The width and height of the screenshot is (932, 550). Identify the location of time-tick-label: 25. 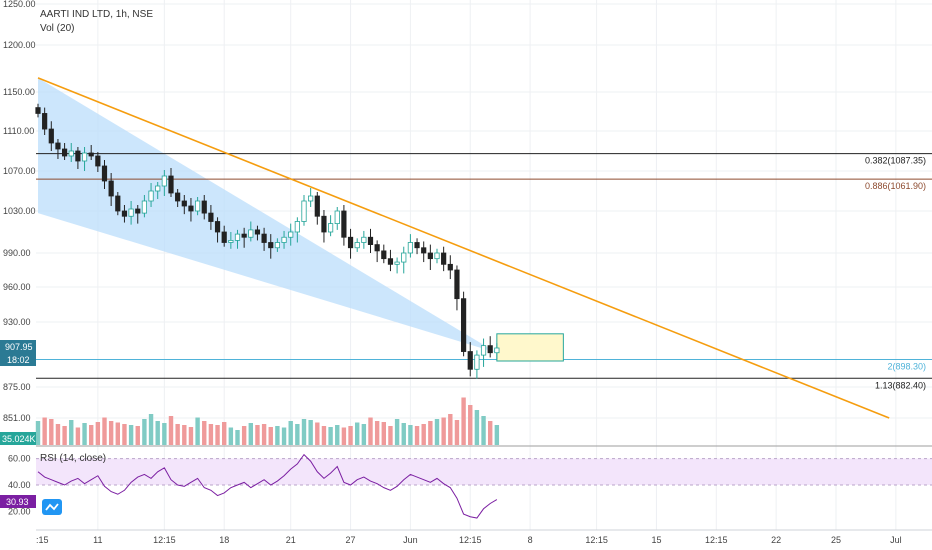
(836, 540).